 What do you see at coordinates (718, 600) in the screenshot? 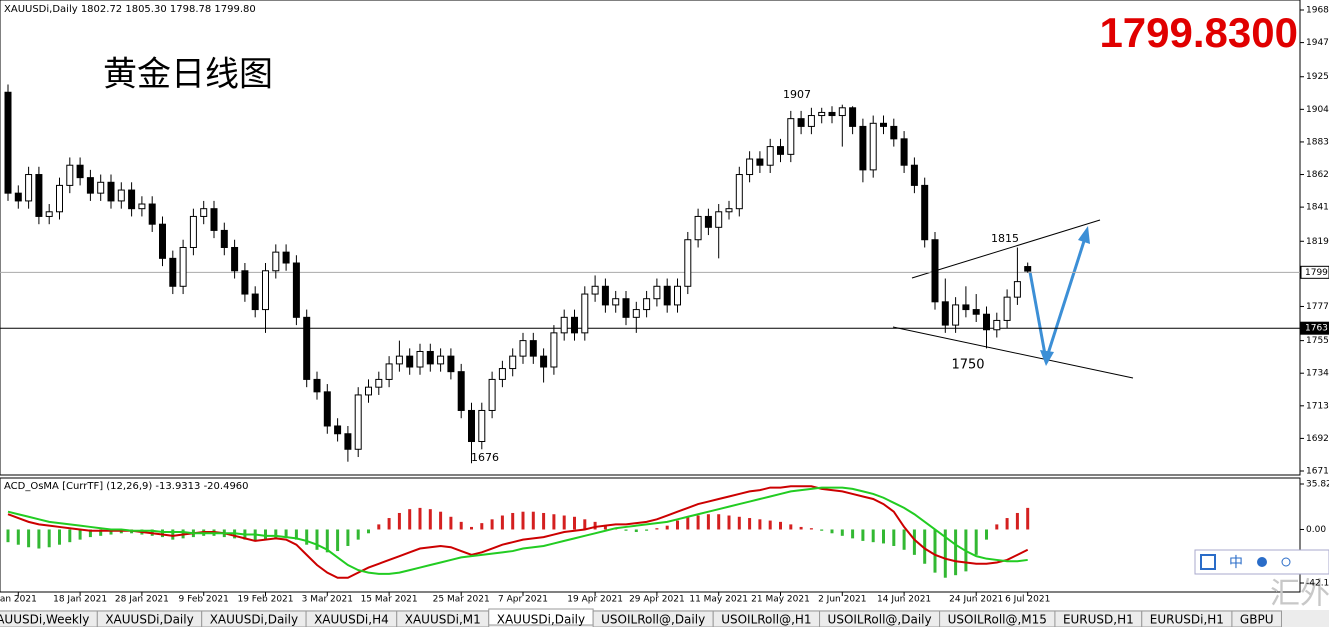
I see `x-tick-label: 11 May 2021` at bounding box center [718, 600].